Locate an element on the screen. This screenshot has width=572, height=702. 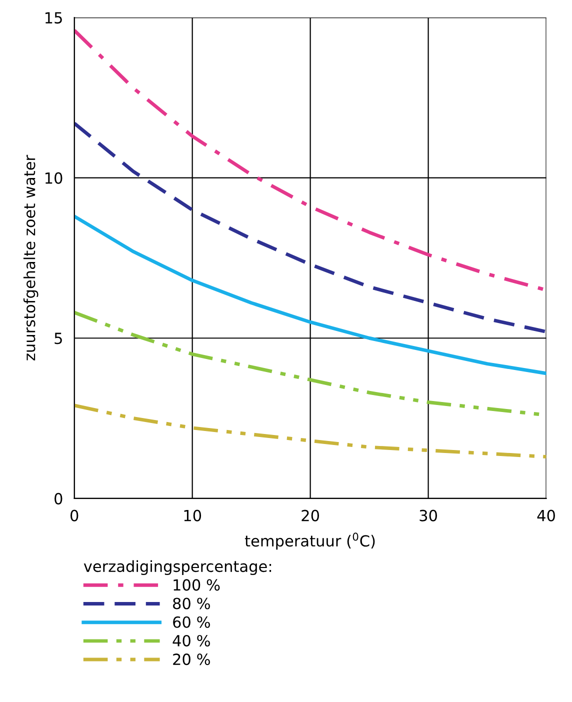
line-series is located at coordinates (310, 431).